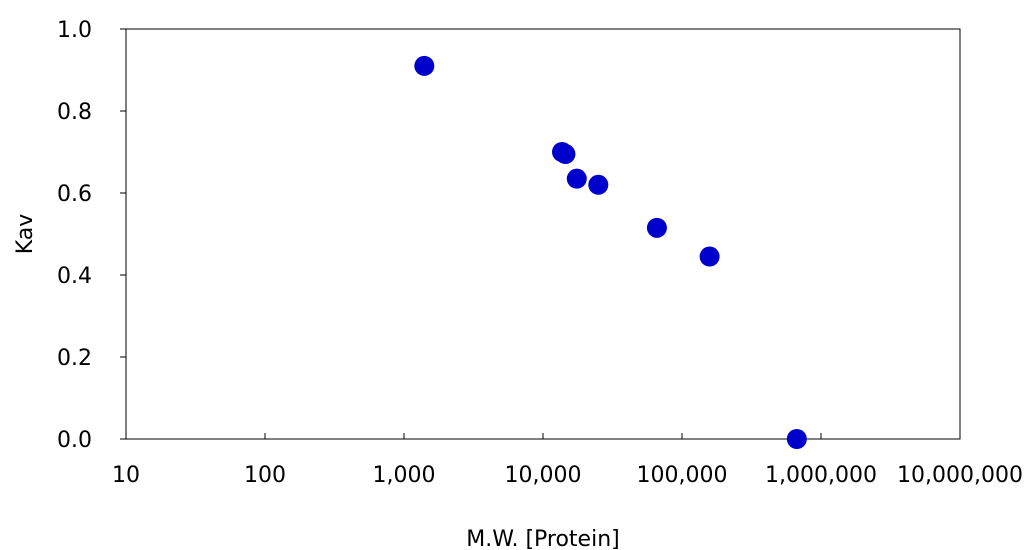 Image resolution: width=1029 pixels, height=550 pixels. Describe the element at coordinates (74, 30) in the screenshot. I see `y-tick-label: 1.0` at that location.